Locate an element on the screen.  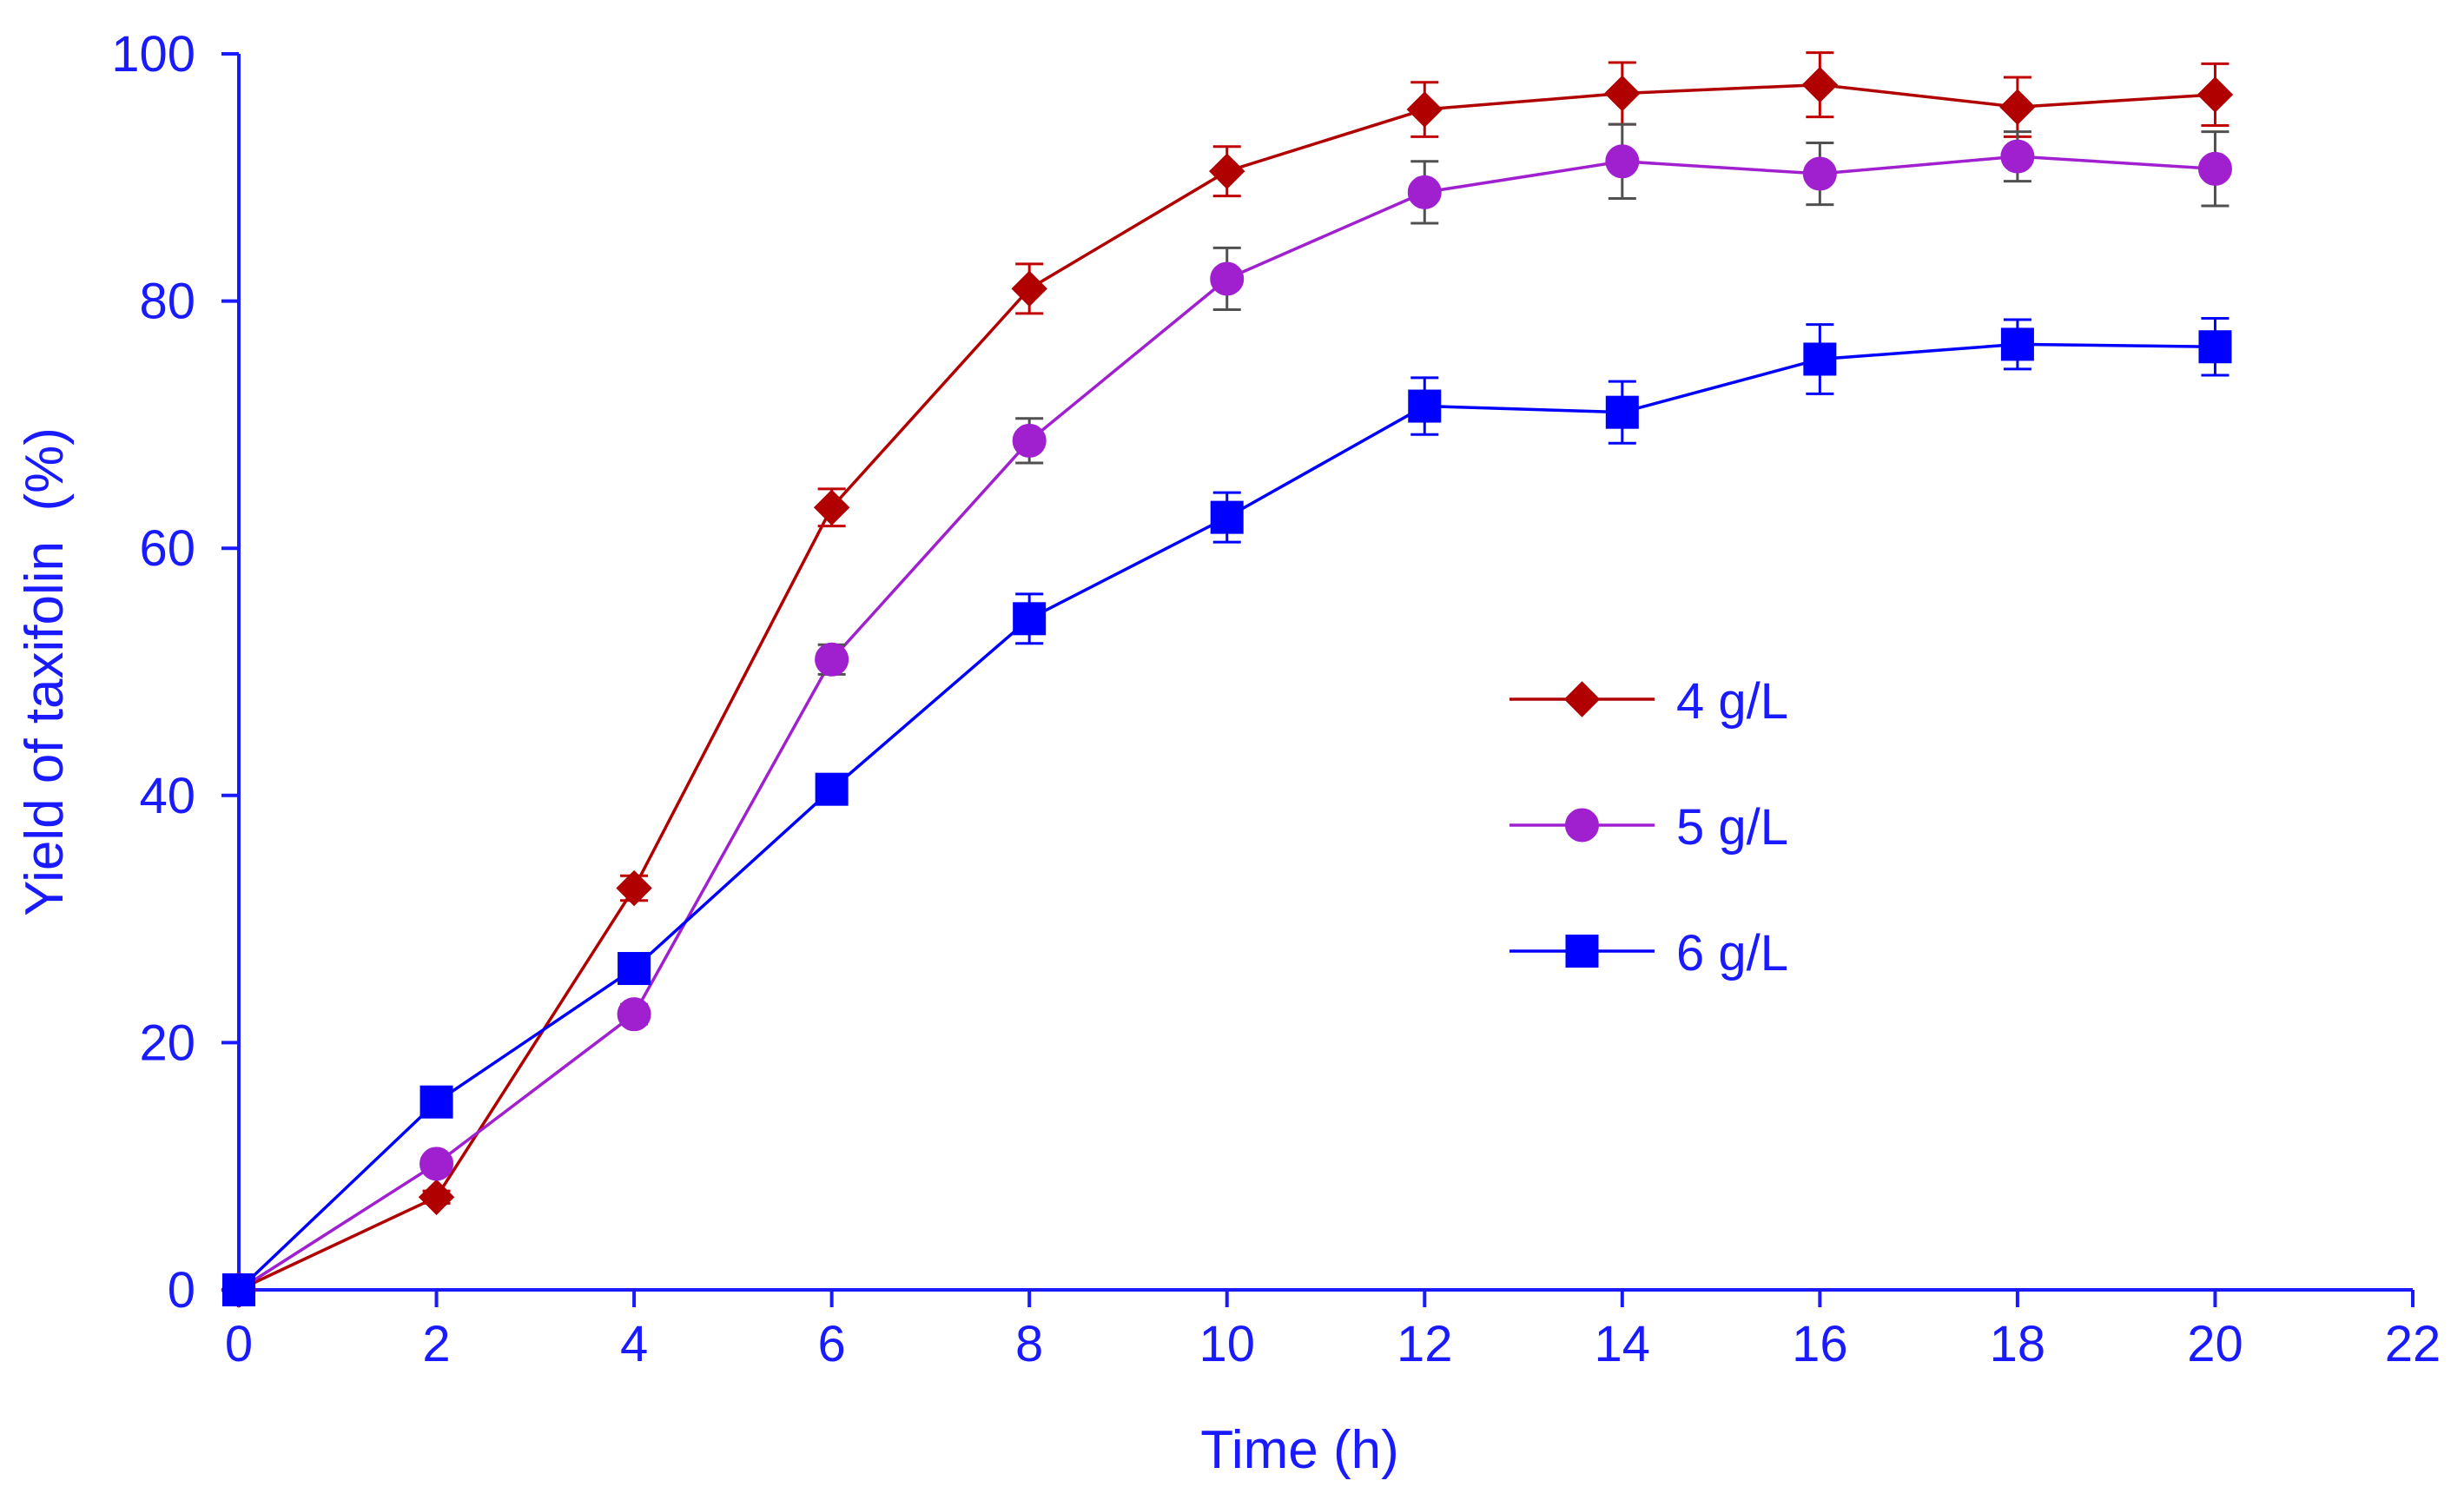
x-tick-label: 10 is located at coordinates (1227, 1344).